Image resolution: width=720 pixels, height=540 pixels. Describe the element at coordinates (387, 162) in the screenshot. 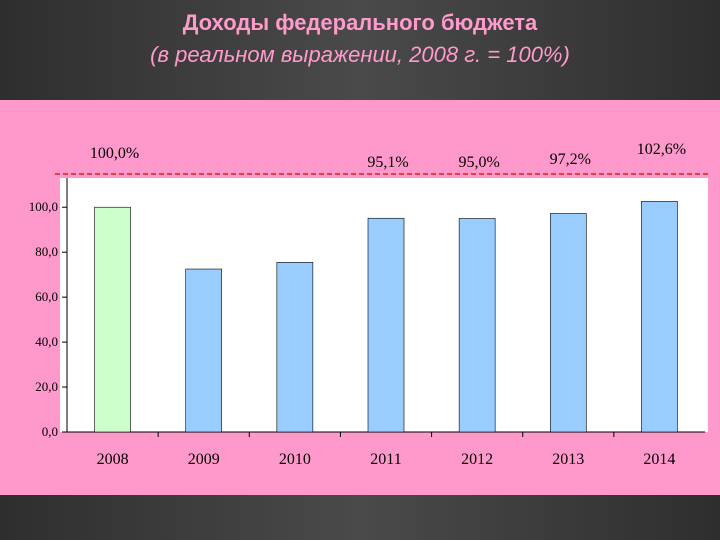

I see `value-label: 95,1%` at that location.